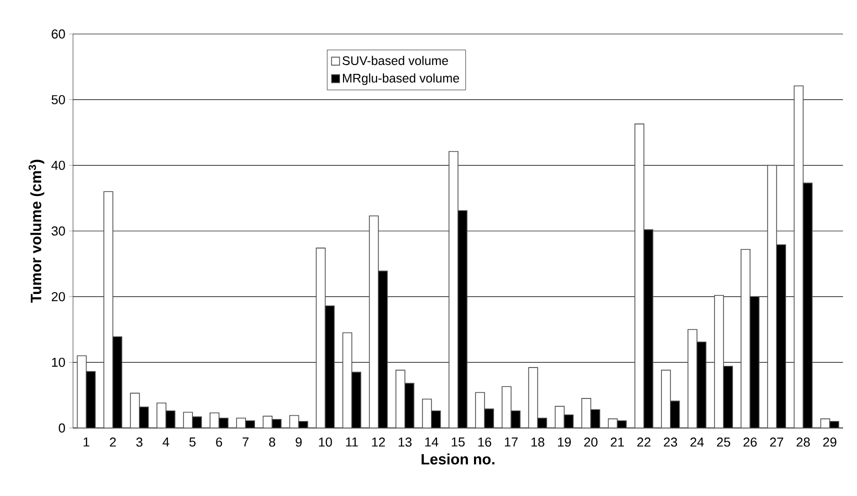  I want to click on x-tick-label: 22, so click(643, 442).